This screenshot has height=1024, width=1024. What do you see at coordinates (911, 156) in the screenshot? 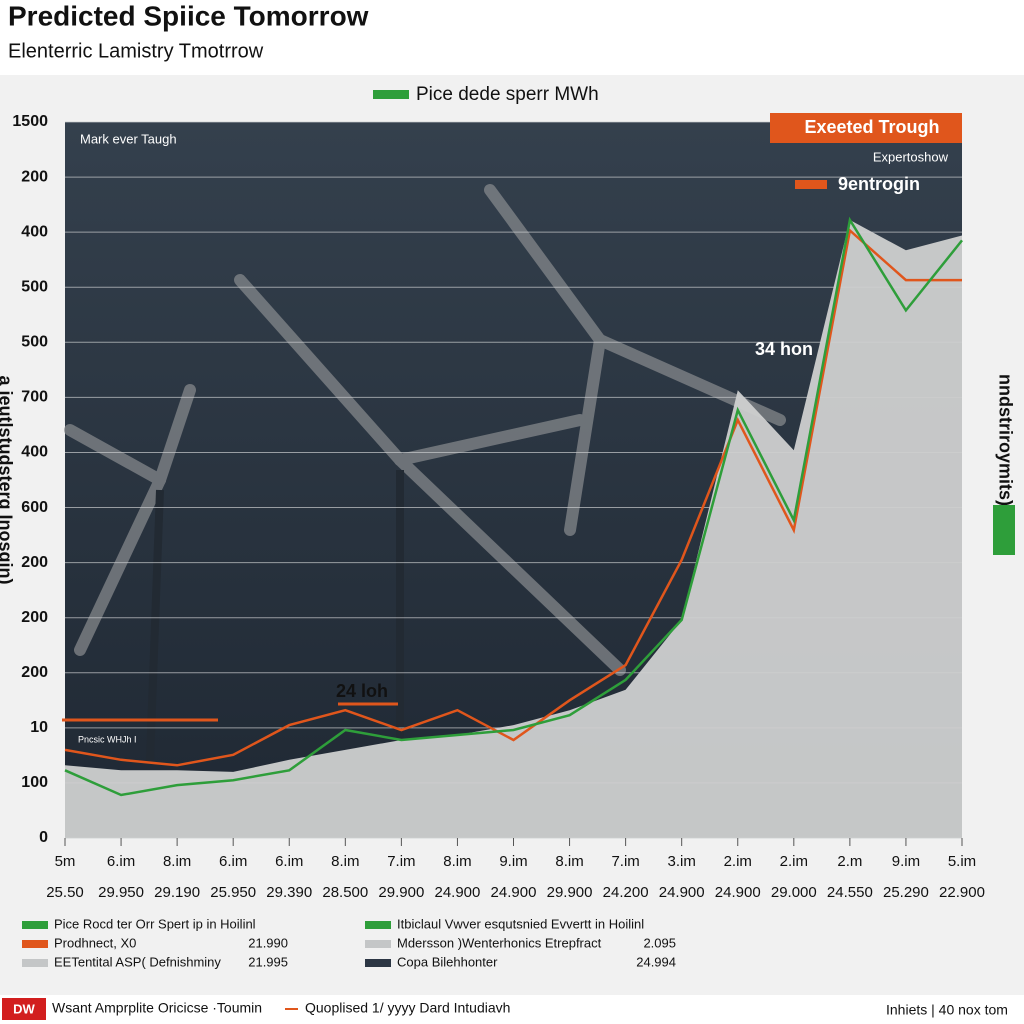
I see `annotation: Expertoshow` at bounding box center [911, 156].